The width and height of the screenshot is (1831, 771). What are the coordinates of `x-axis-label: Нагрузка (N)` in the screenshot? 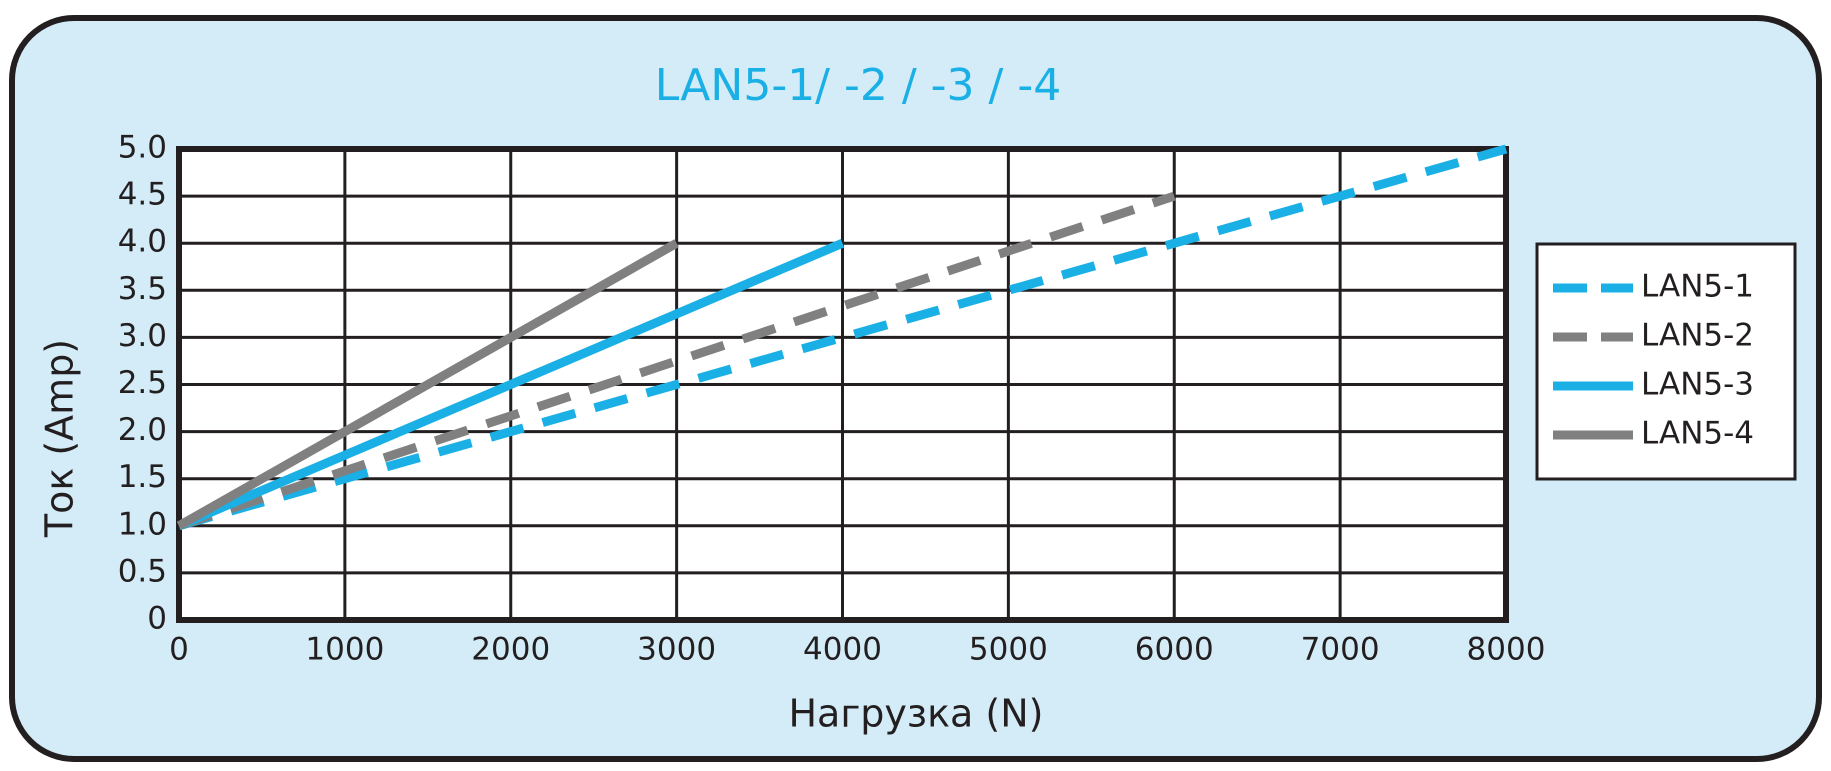 It's located at (915, 714).